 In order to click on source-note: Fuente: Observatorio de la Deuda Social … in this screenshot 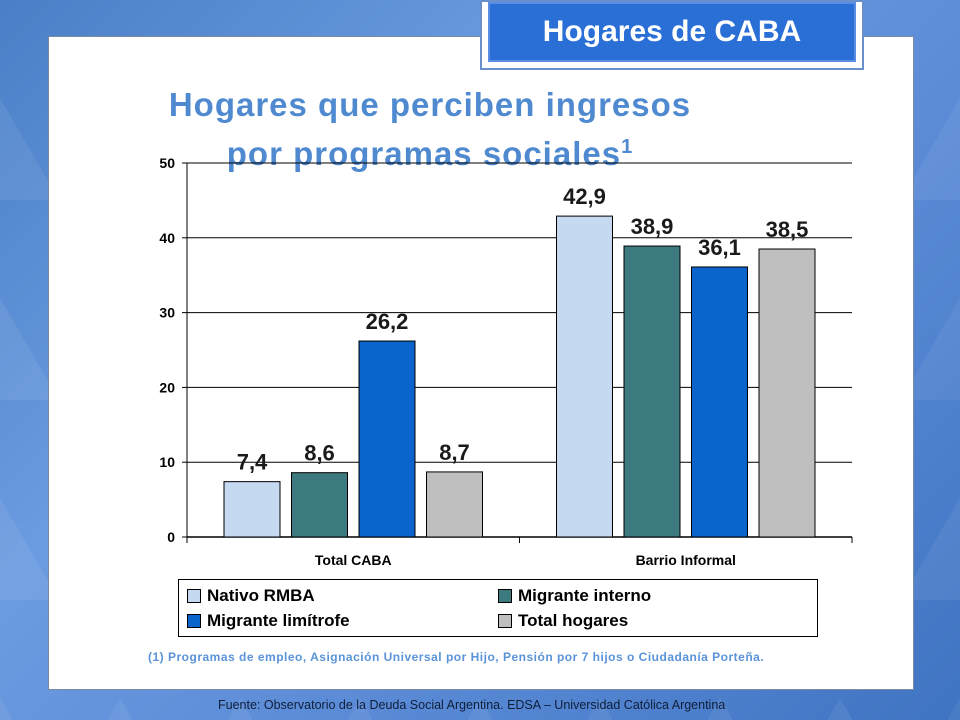, I will do `click(472, 705)`.